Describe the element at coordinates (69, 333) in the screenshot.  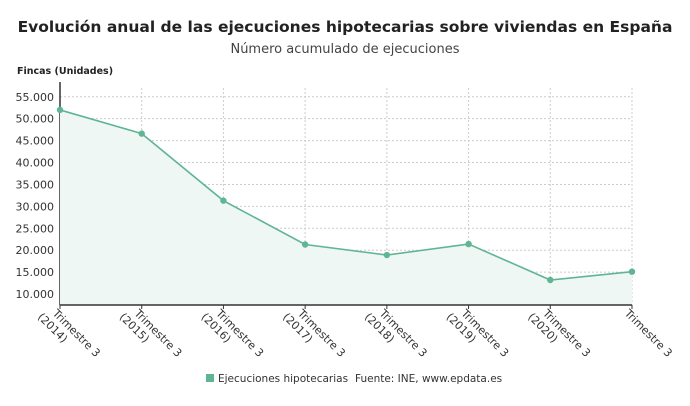
I see `x-tick-label: Trimestre 3(2014)` at that location.